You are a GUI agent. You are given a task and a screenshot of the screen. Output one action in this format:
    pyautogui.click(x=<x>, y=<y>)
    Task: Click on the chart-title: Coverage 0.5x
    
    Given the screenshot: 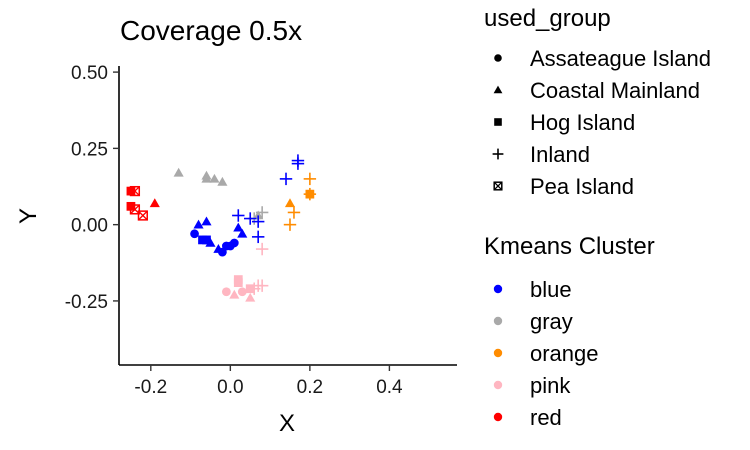 What is the action you would take?
    pyautogui.click(x=211, y=30)
    